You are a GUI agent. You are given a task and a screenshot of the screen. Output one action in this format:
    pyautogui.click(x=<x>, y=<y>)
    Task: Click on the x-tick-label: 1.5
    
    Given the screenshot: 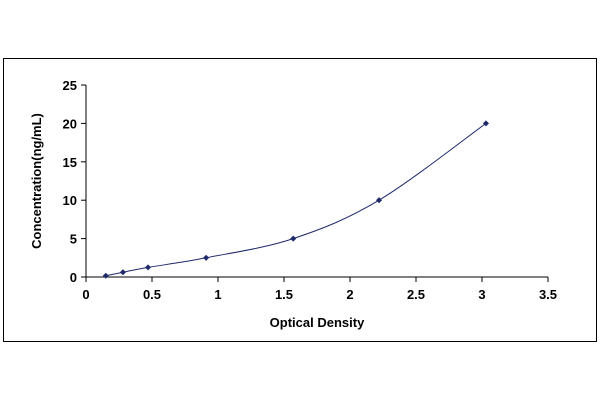 What is the action you would take?
    pyautogui.click(x=284, y=294)
    